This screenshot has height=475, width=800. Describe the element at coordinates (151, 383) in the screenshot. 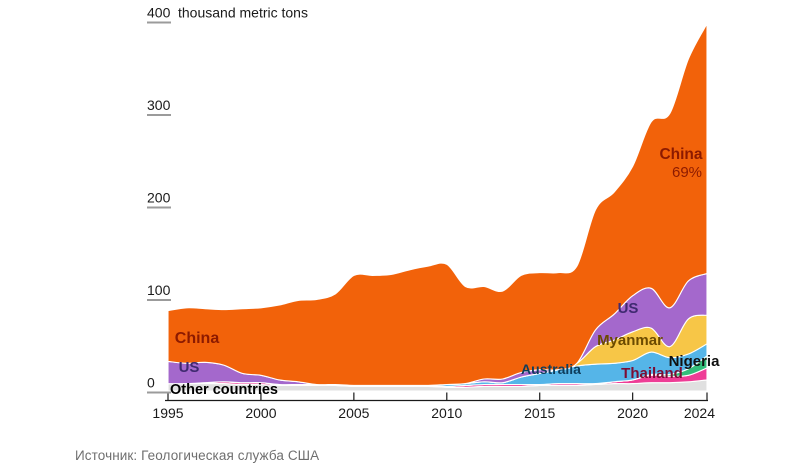

I see `y-tick-label: 0` at that location.